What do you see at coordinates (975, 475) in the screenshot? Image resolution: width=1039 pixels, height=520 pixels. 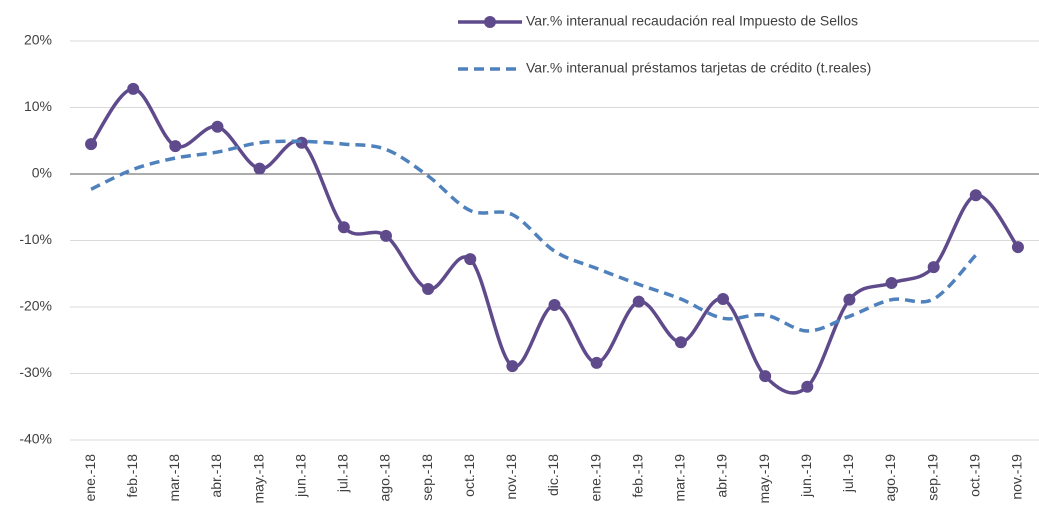 I see `x-tick-label: oct.-19` at bounding box center [975, 475].